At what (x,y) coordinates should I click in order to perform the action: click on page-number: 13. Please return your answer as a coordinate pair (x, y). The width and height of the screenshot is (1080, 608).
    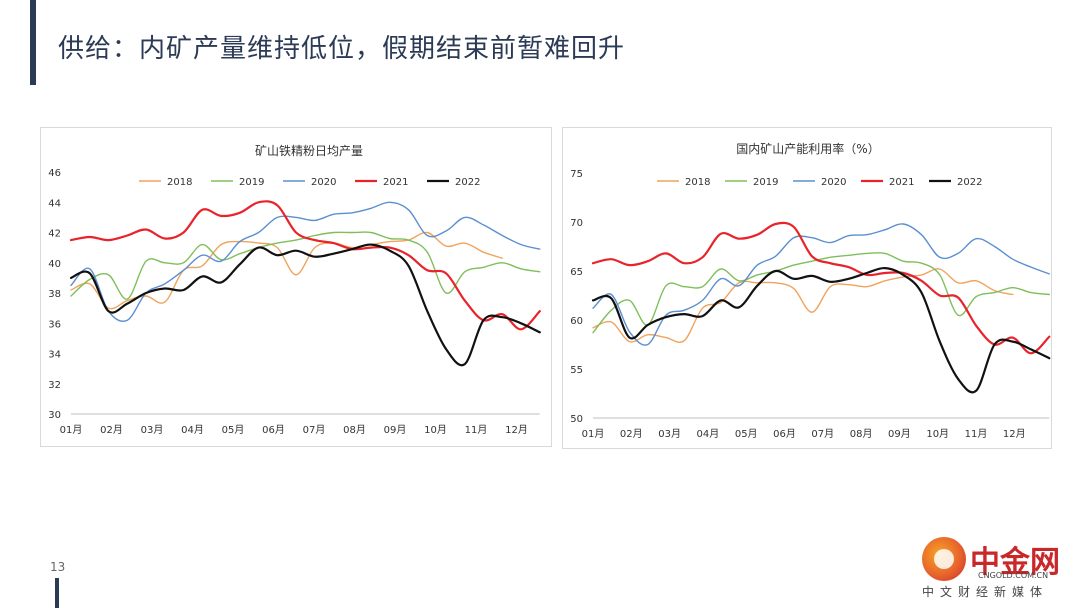
    Looking at the image, I should click on (58, 567).